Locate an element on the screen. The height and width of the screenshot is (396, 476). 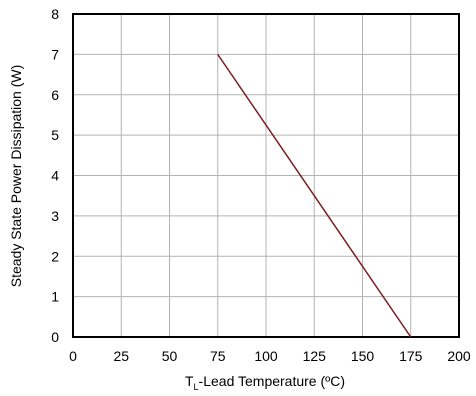
x-axis-title-main: T is located at coordinates (189, 381).